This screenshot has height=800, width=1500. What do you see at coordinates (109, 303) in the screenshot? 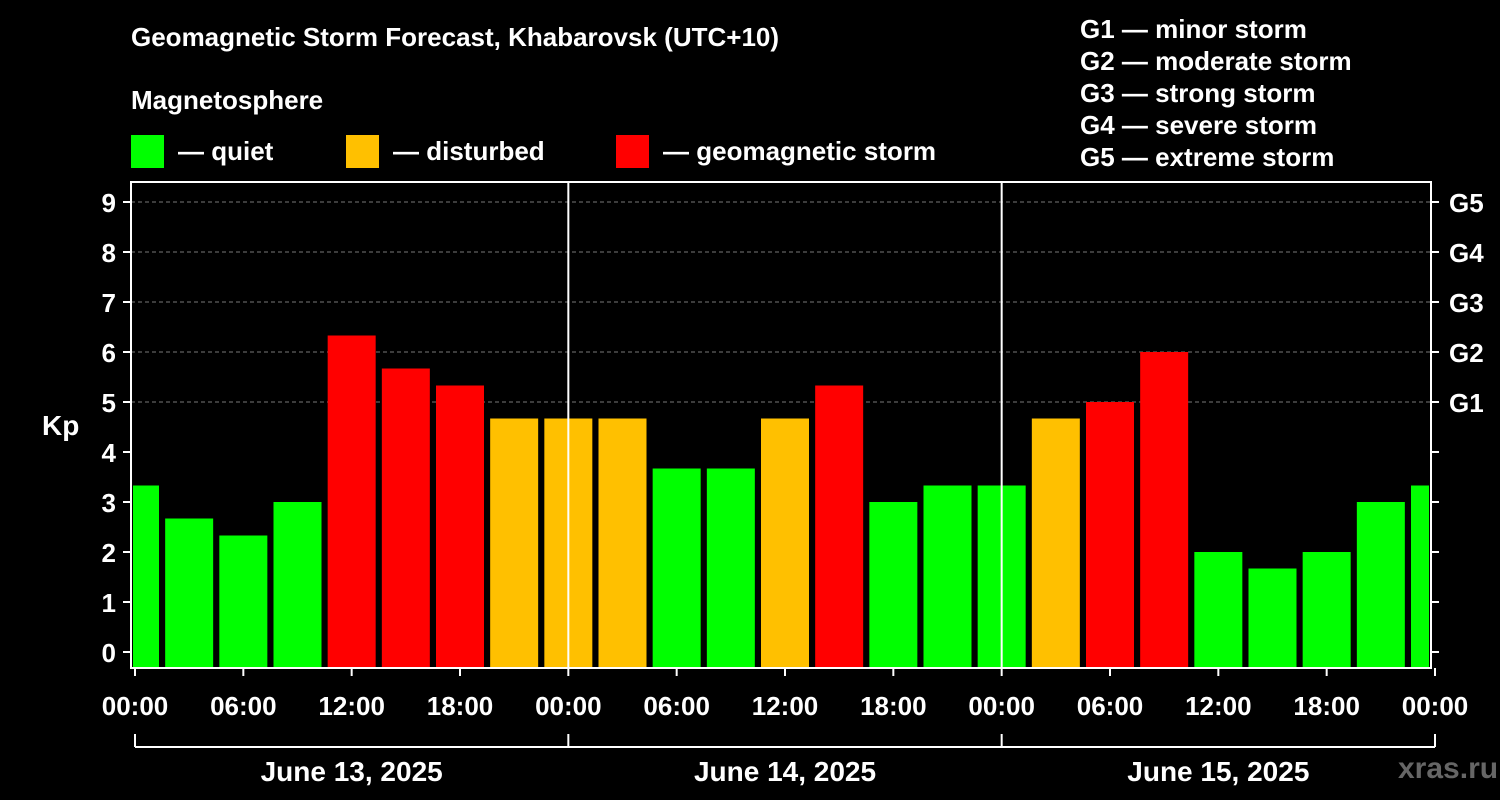
I see `y-tick-label: 7` at bounding box center [109, 303].